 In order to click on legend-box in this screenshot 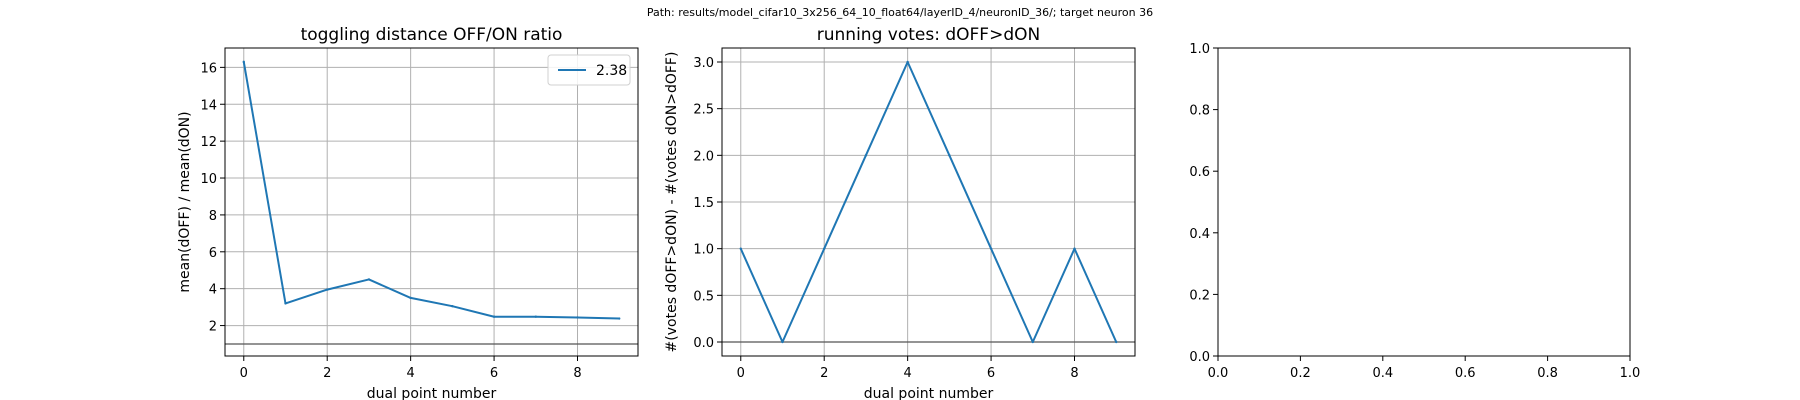, I will do `click(589, 70)`.